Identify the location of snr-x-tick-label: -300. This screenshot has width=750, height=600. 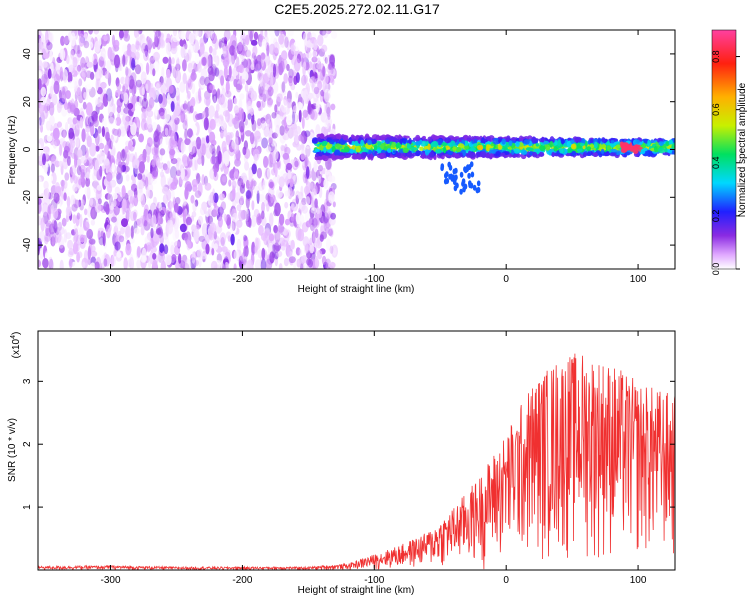
(111, 580).